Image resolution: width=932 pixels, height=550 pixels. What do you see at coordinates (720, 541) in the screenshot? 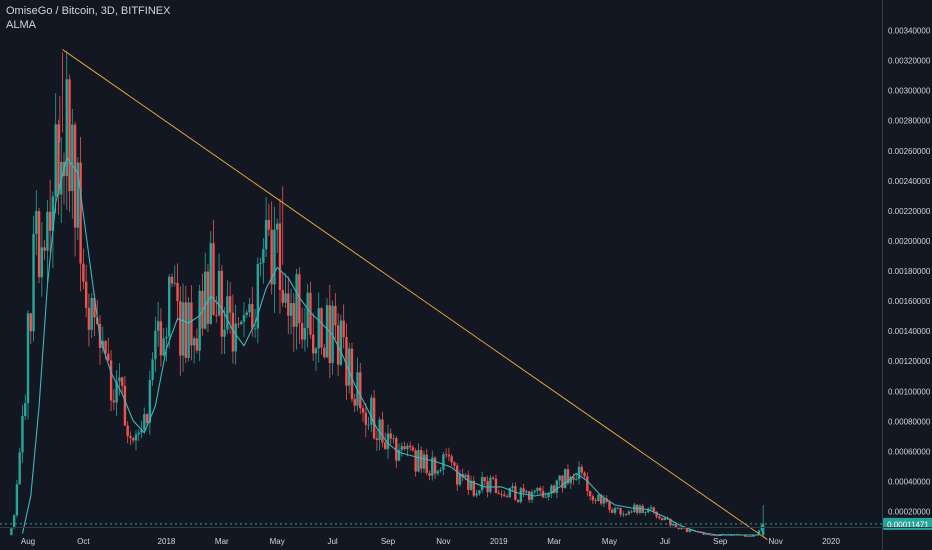
I see `x-tick-label: Sep` at bounding box center [720, 541].